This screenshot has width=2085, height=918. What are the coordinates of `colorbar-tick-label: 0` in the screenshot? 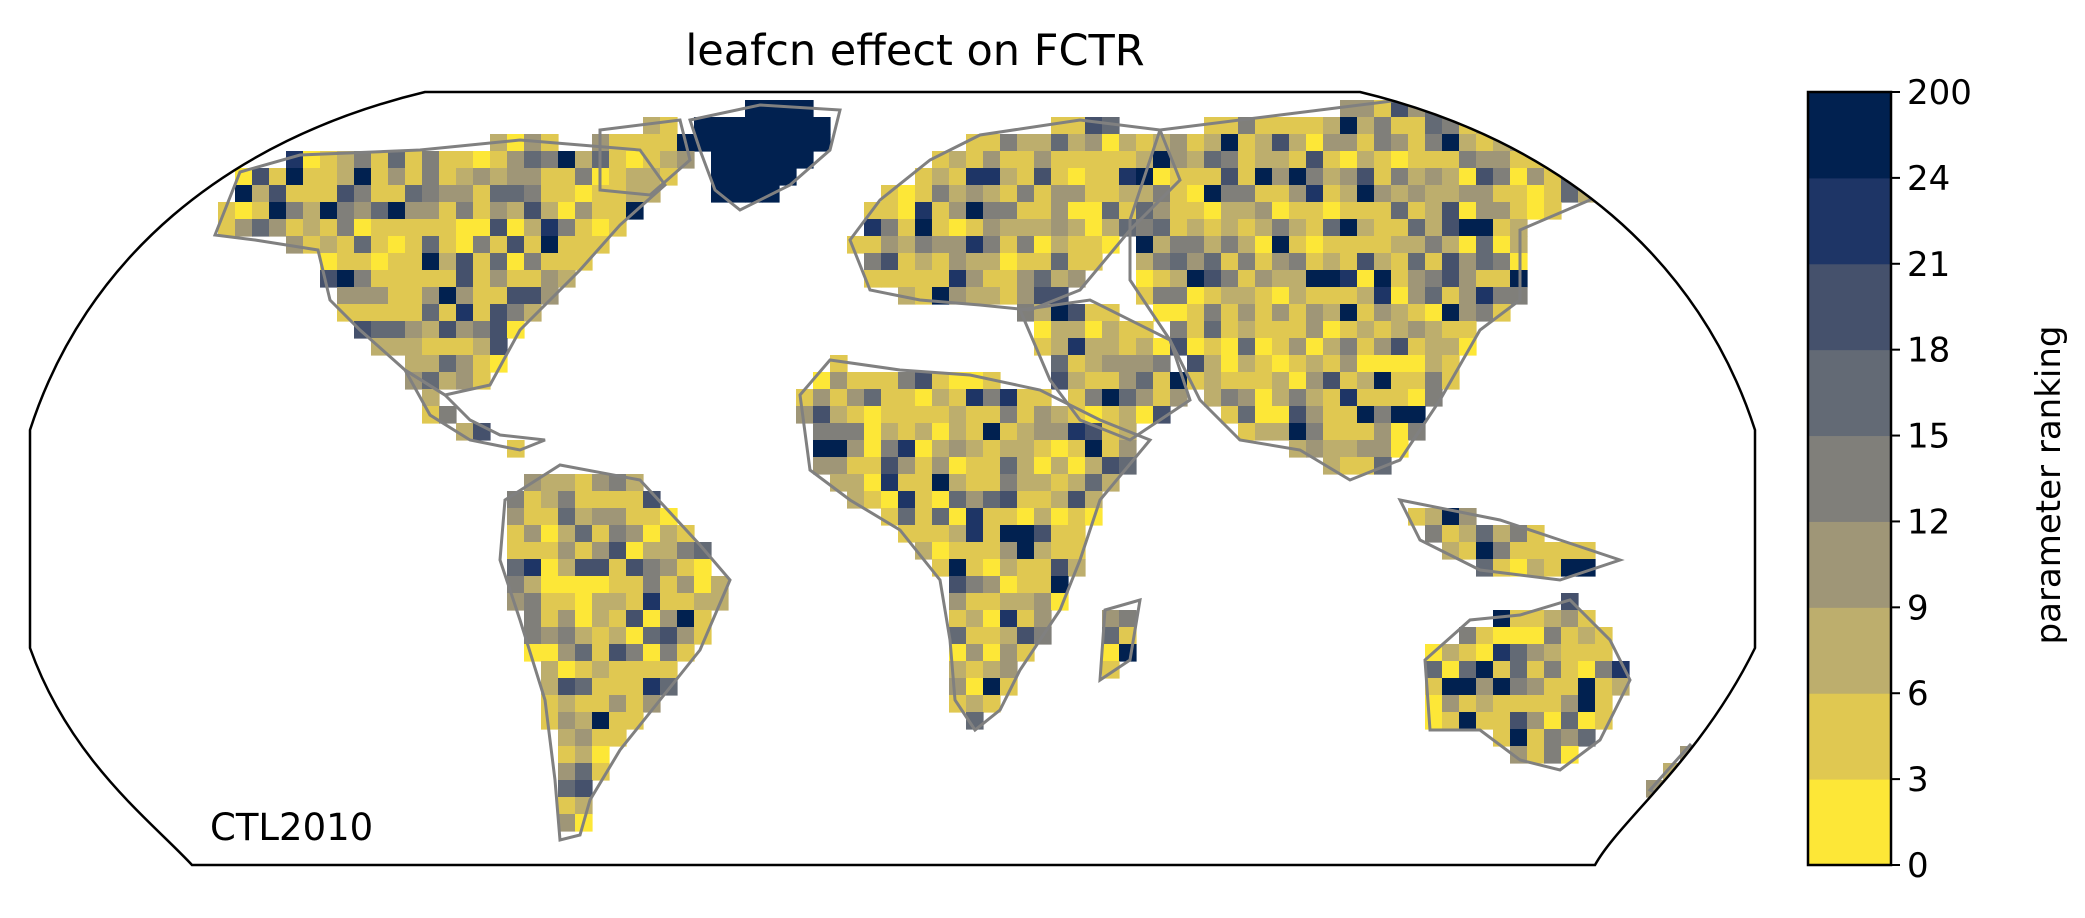 It's located at (1918, 866).